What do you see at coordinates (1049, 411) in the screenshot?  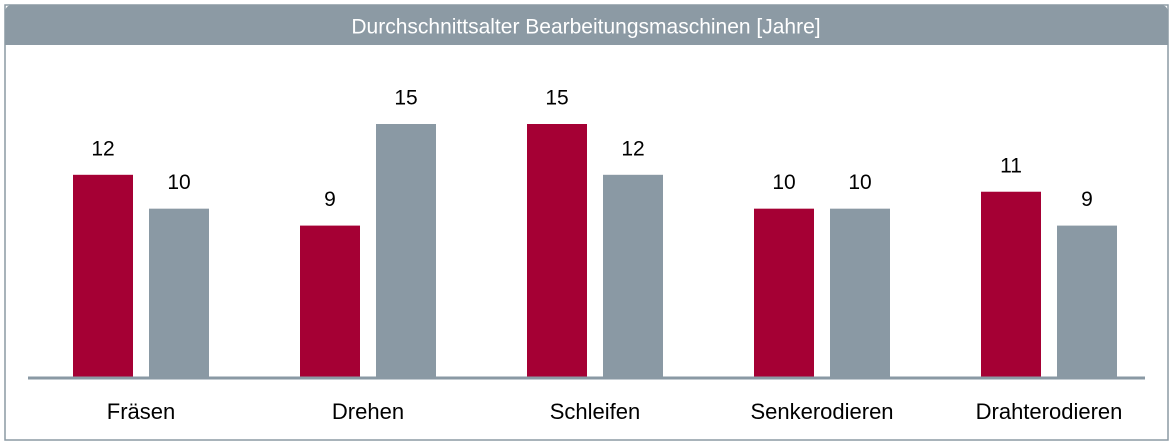 I see `x-tick-label: Drahterodieren` at bounding box center [1049, 411].